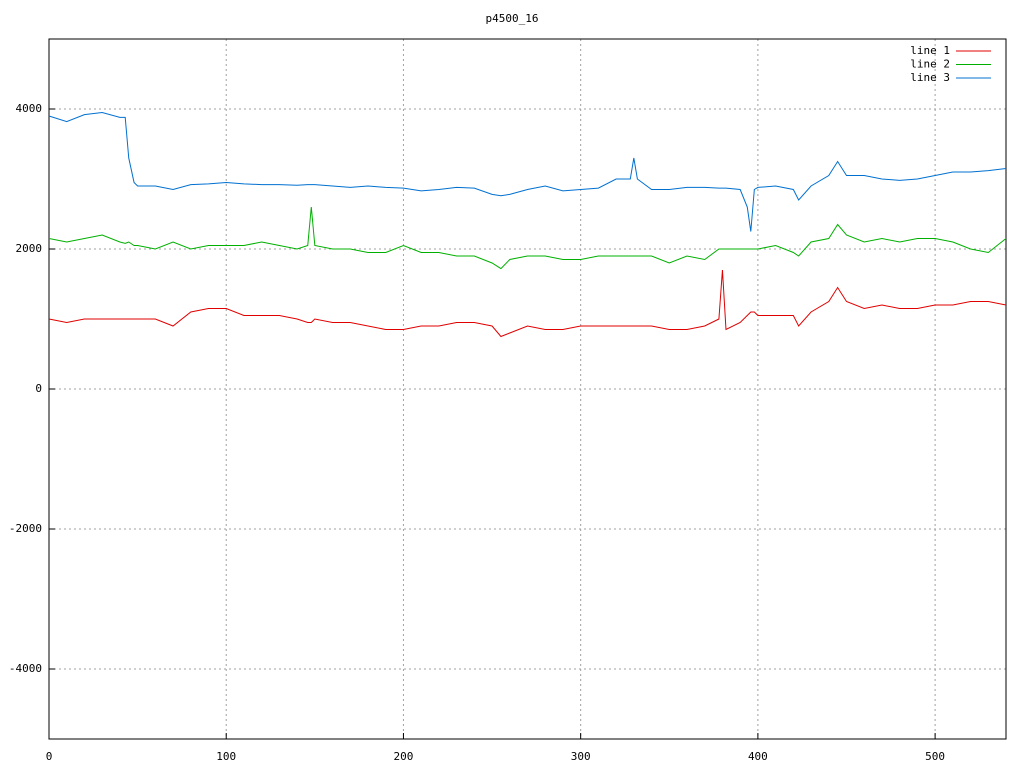  I want to click on legend-label: line 1, so click(930, 50).